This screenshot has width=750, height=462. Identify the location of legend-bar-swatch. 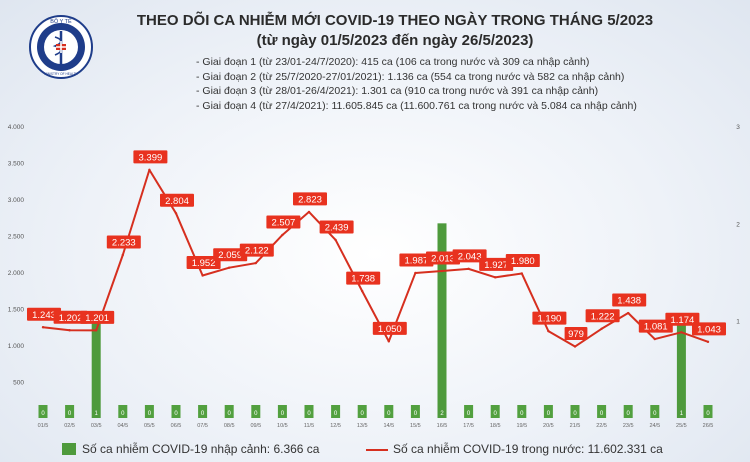
(69, 449).